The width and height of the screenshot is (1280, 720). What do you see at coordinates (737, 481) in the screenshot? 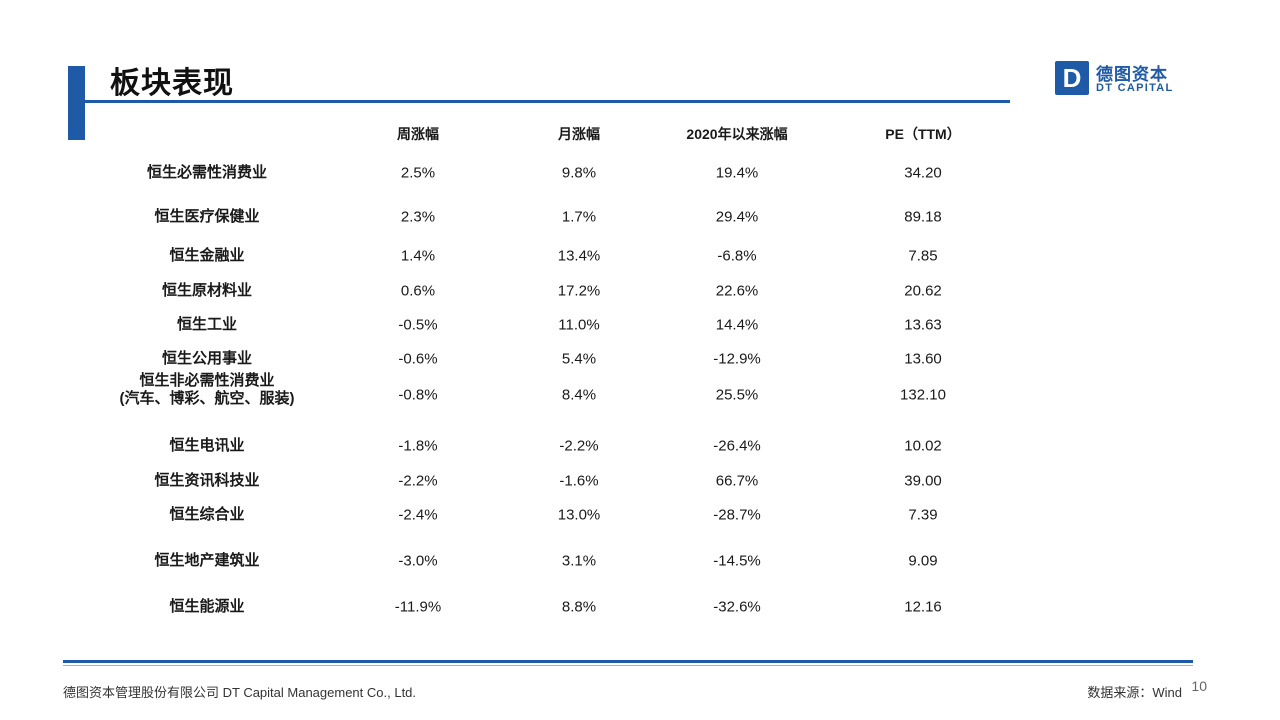
I see `table-cell-ytd-change: 66.7%` at bounding box center [737, 481].